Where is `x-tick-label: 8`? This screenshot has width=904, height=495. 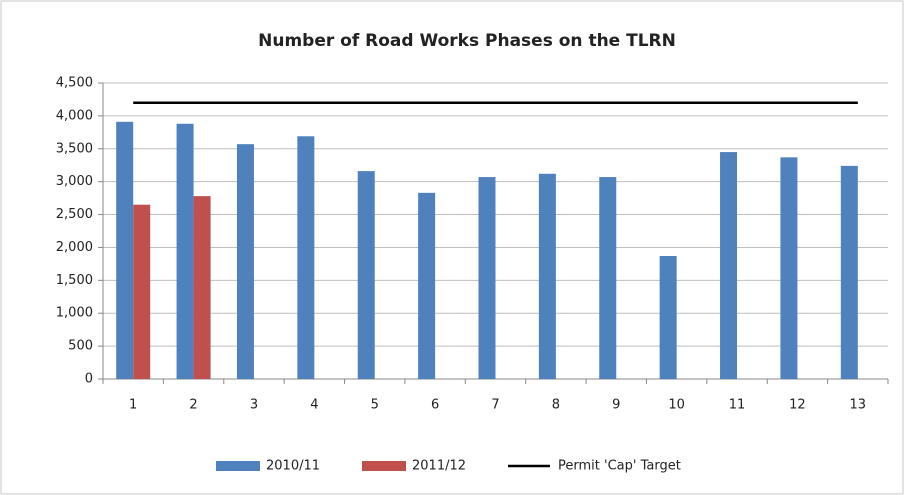
x-tick-label: 8 is located at coordinates (556, 405).